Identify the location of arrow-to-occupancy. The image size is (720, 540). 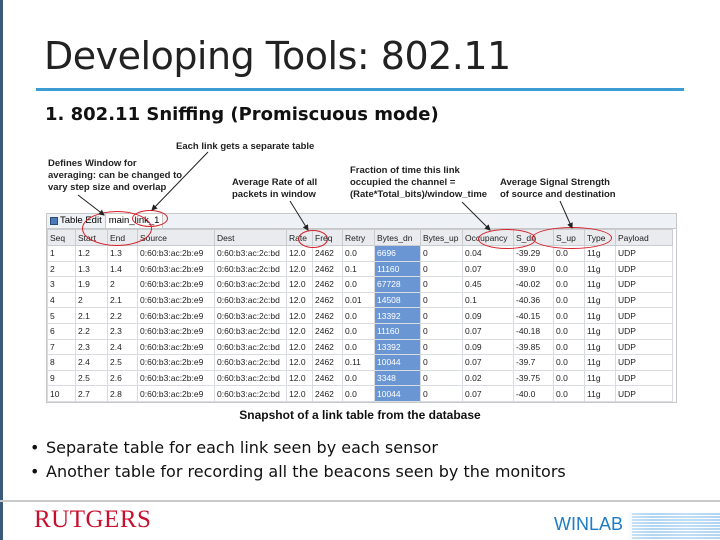
(476, 216).